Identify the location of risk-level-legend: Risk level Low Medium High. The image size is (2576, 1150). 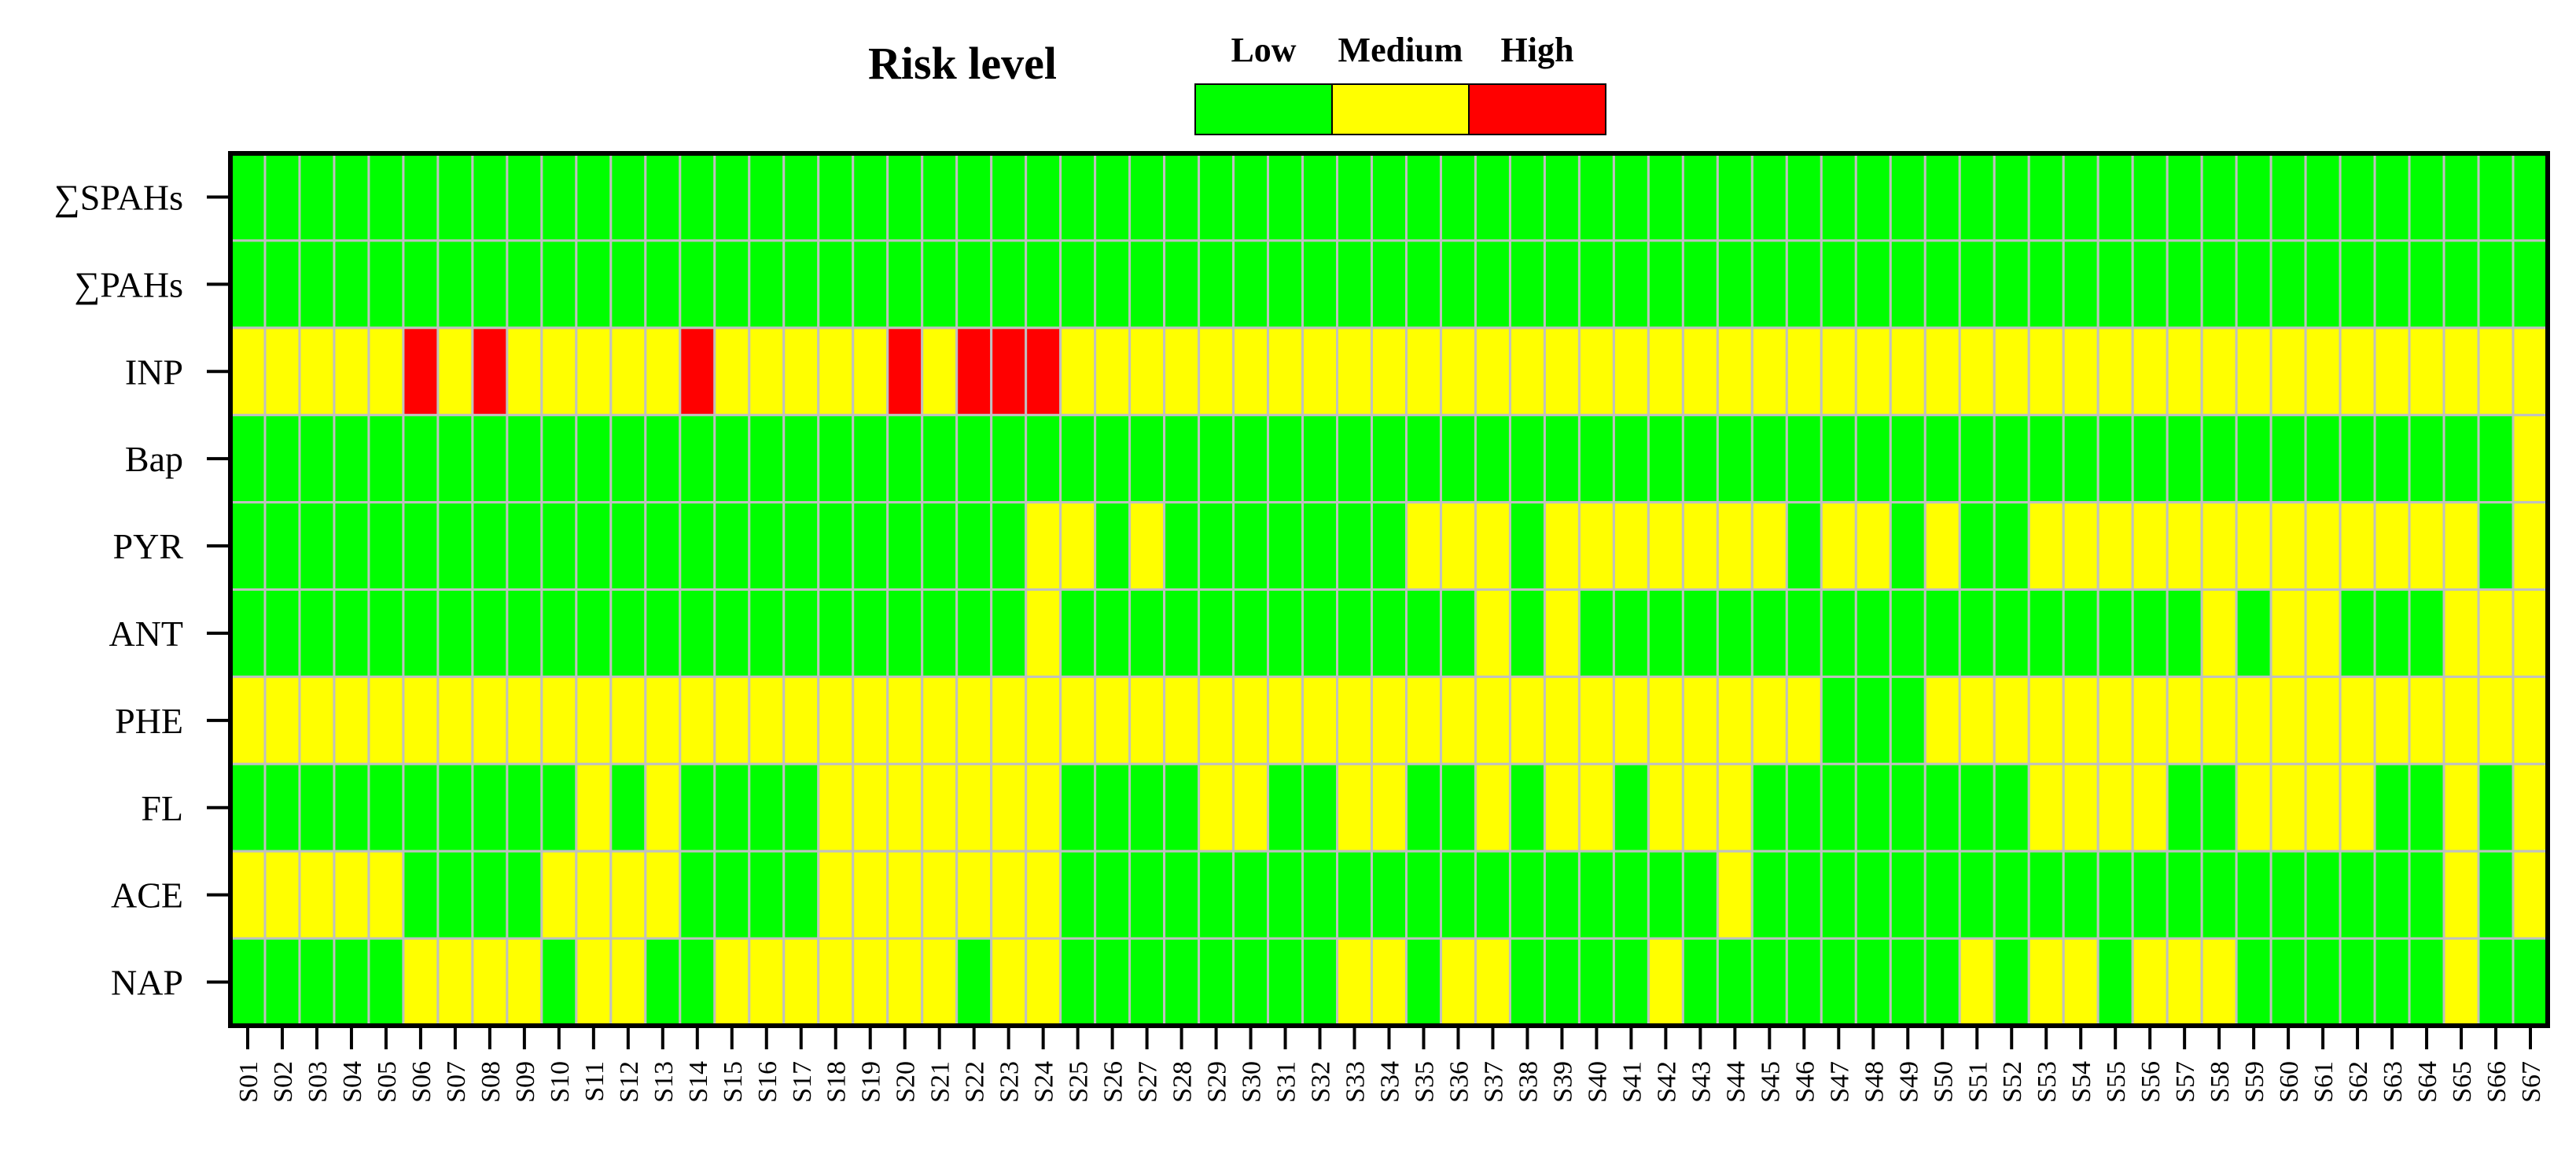
(1237, 83).